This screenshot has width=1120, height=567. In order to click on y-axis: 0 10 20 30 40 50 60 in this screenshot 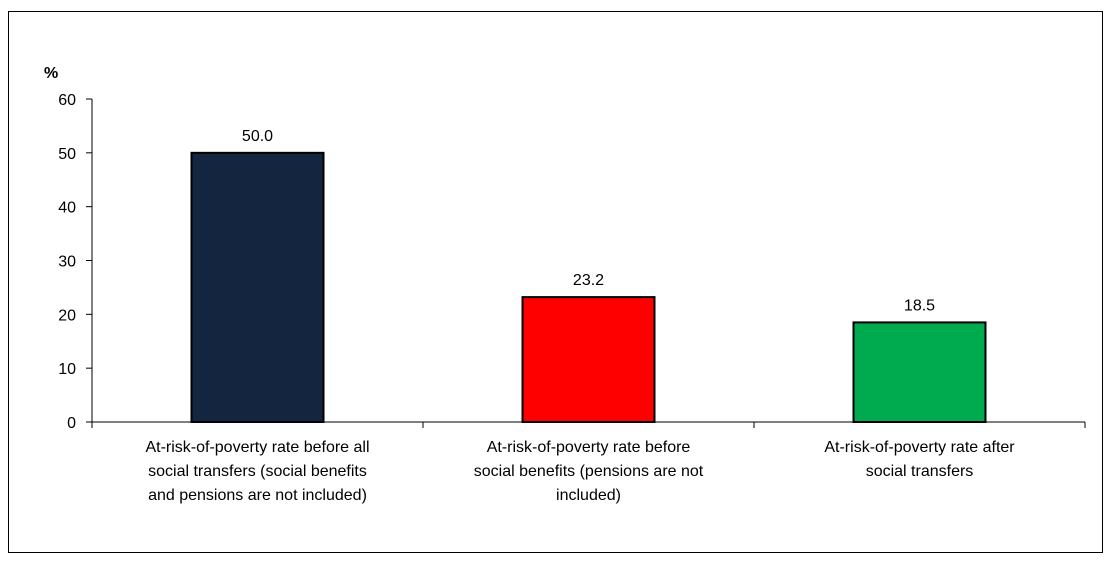, I will do `click(75, 262)`.